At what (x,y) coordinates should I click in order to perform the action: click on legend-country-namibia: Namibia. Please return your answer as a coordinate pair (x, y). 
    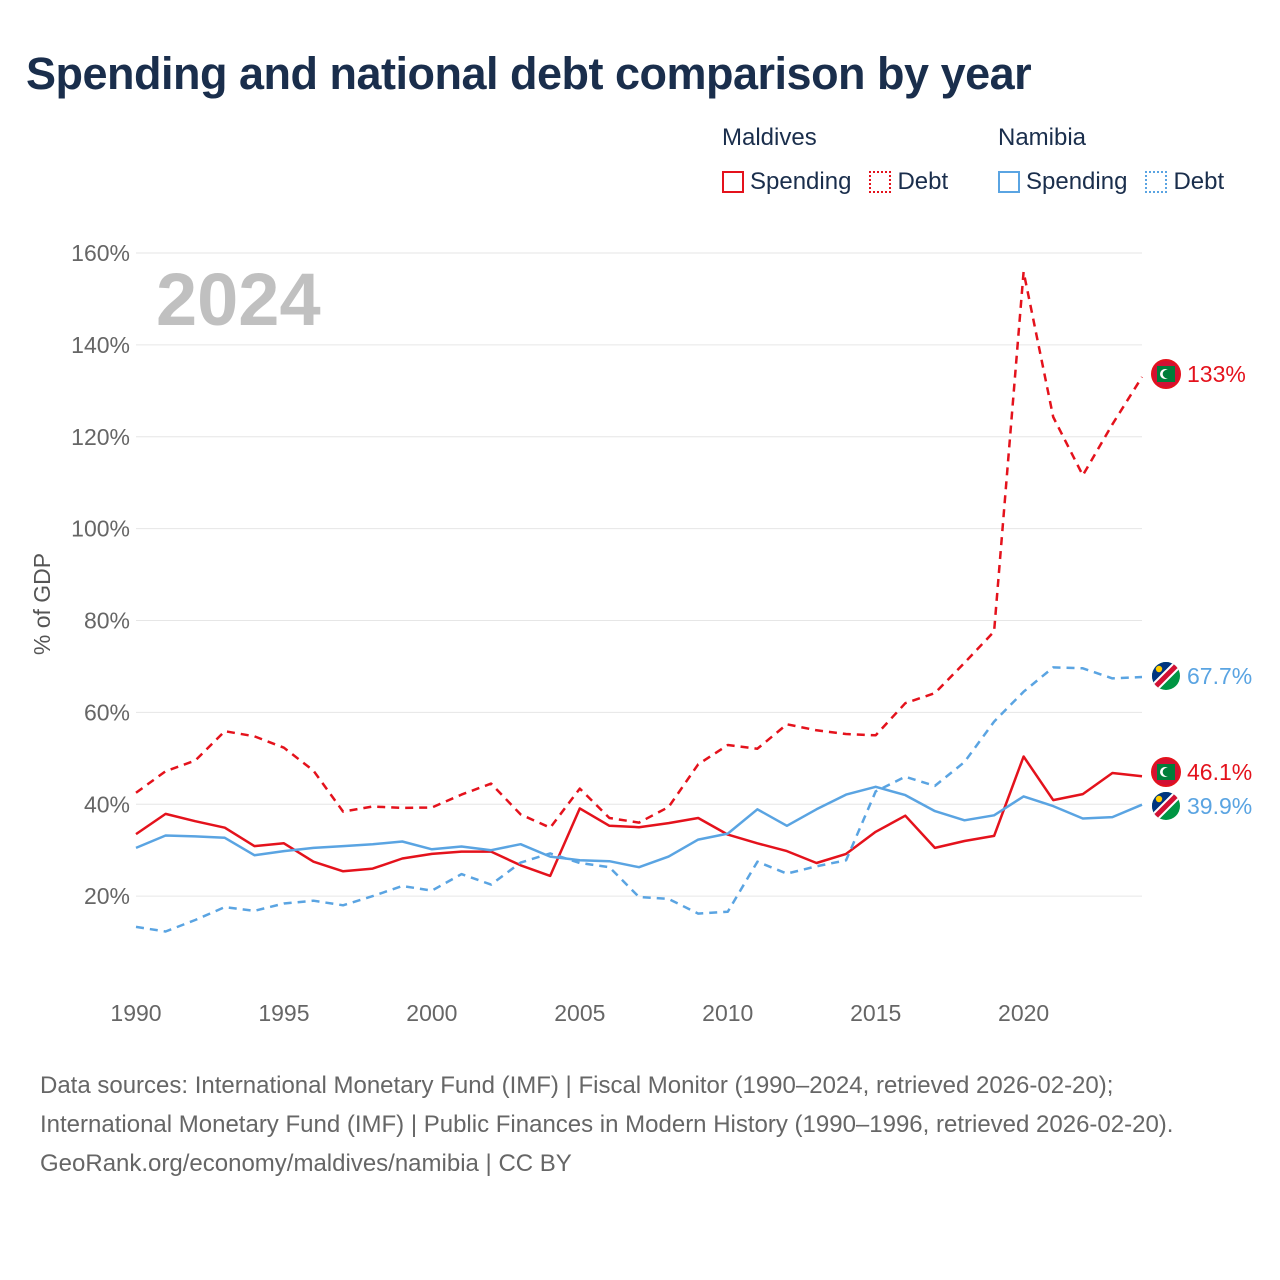
    Looking at the image, I should click on (1042, 137).